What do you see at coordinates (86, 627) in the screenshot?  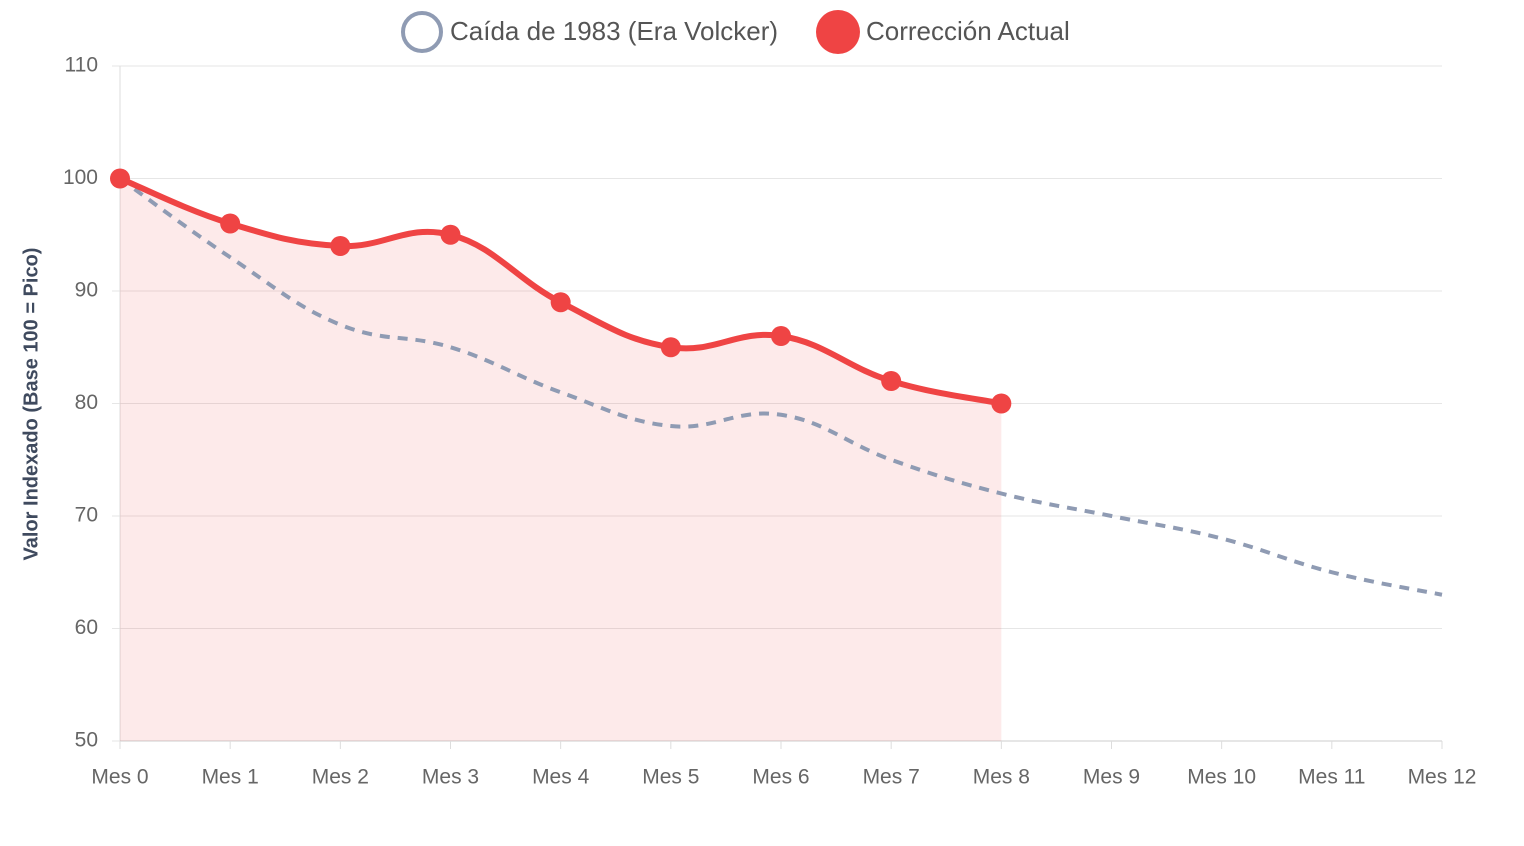 I see `y-tick-label: 60` at bounding box center [86, 627].